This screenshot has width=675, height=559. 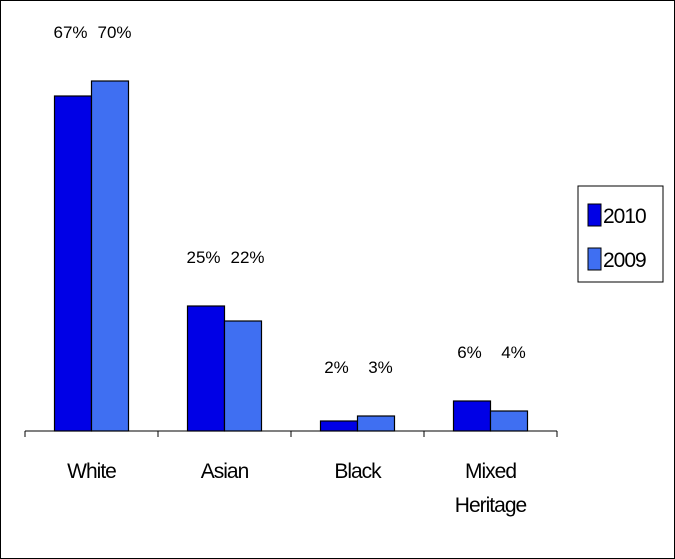 I want to click on category-label-1: Asian, so click(x=225, y=471).